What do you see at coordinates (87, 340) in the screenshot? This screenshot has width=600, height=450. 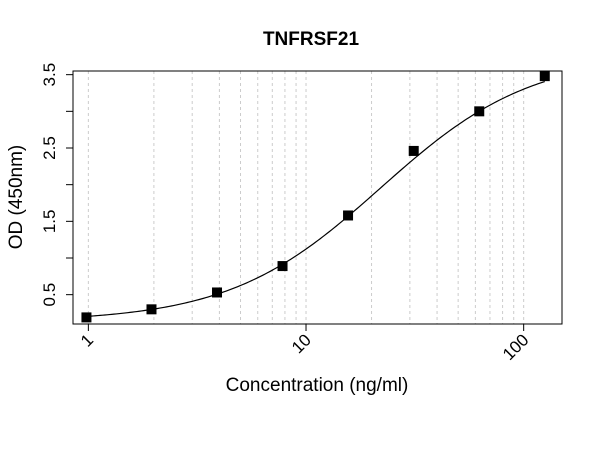 I see `x-tick-label: 1` at bounding box center [87, 340].